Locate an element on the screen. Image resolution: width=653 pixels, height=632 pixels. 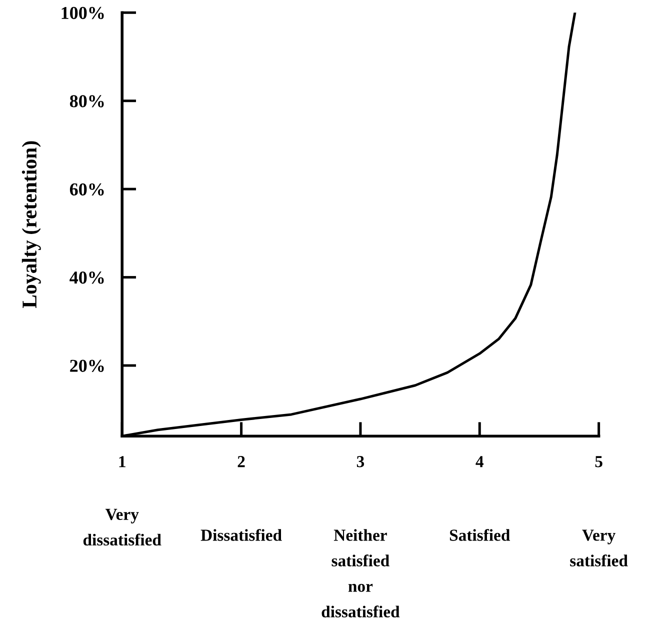
text: Very satisfied is located at coordinates (599, 548).